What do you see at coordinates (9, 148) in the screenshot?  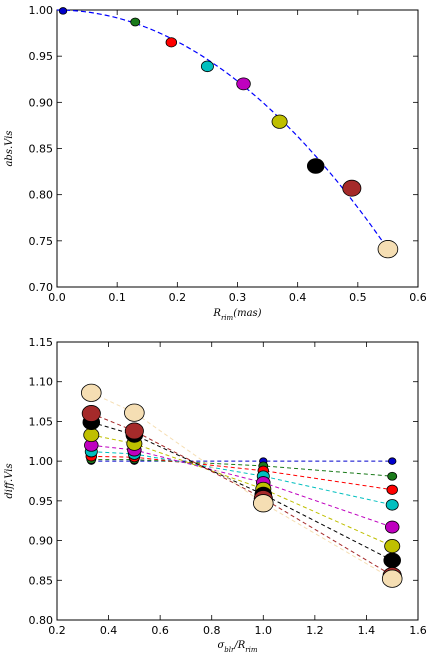 I see `y-axis-label: abs.Vis` at bounding box center [9, 148].